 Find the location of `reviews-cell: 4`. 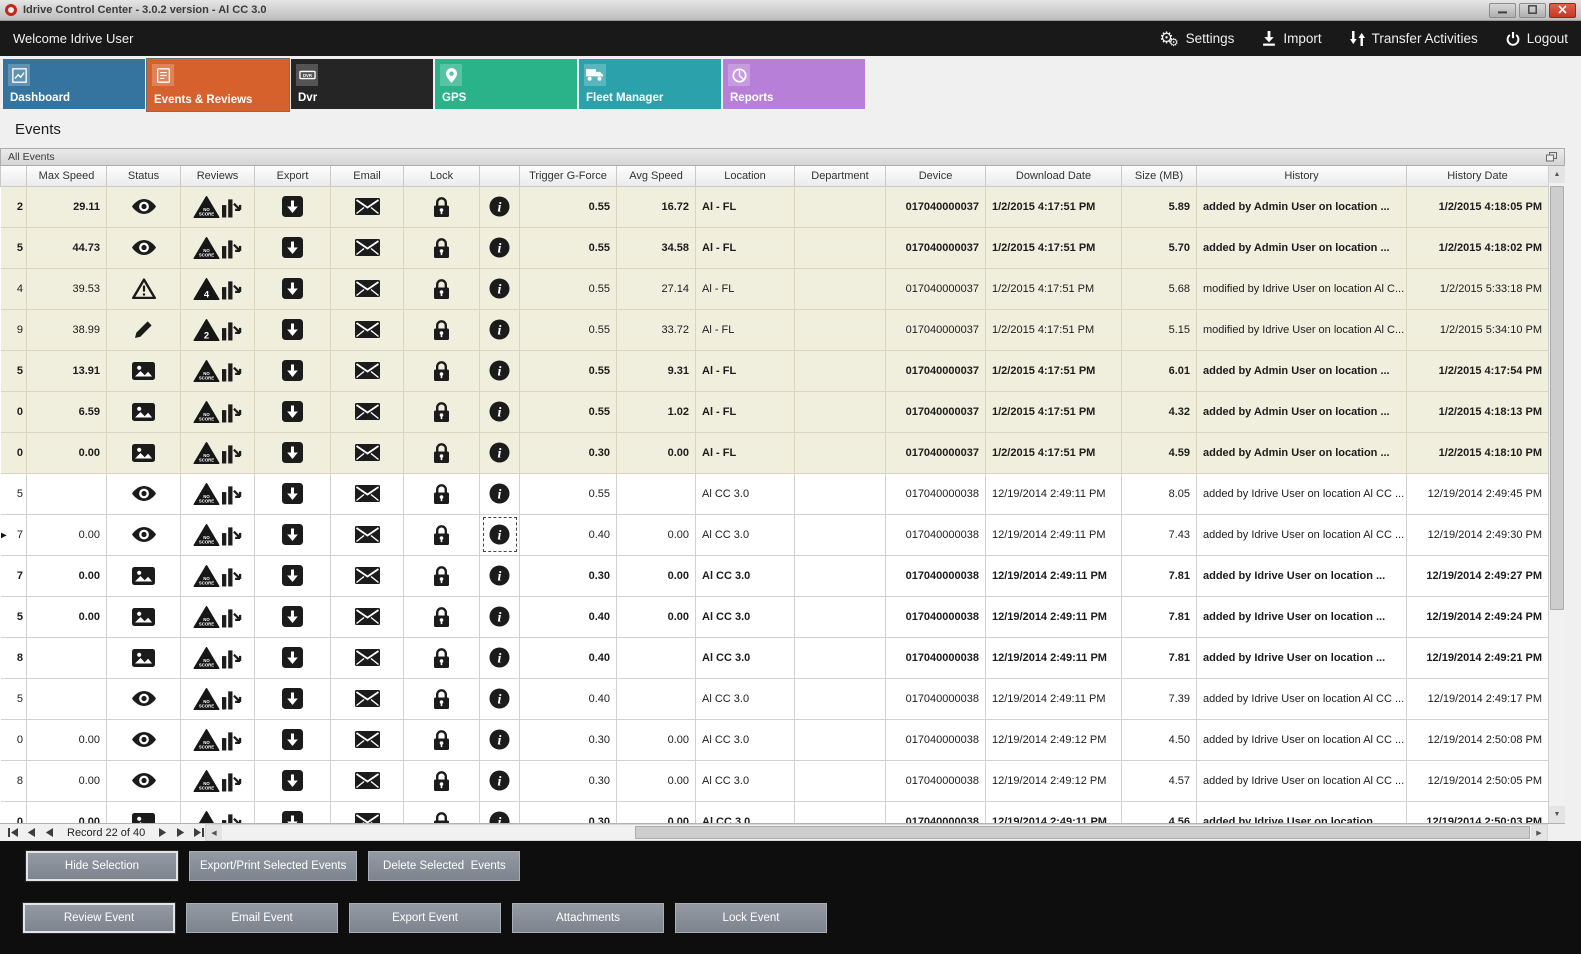

reviews-cell: 4 is located at coordinates (217, 289).